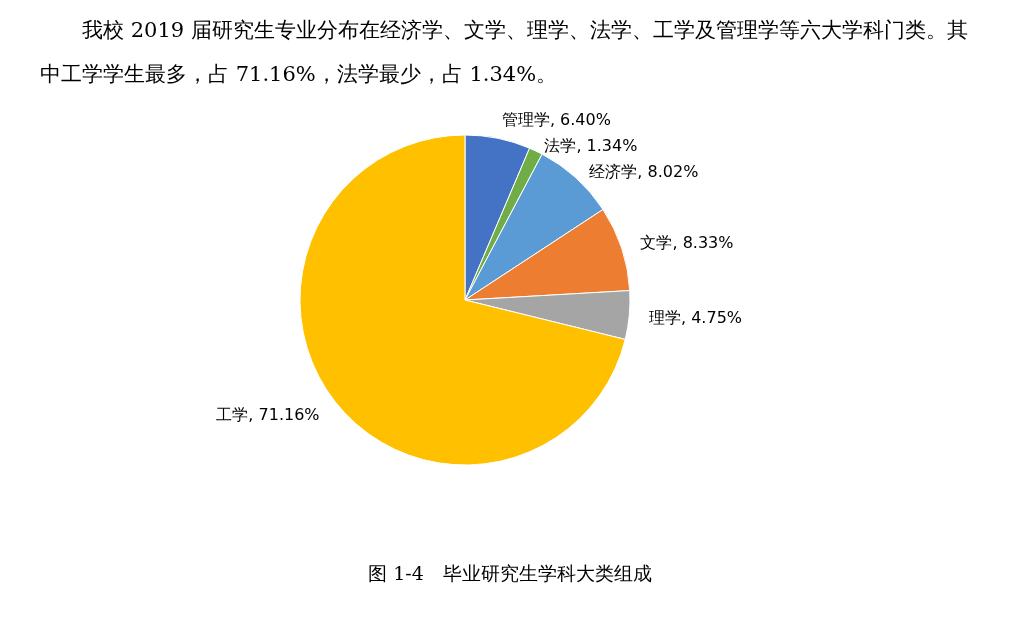 The image size is (1020, 637). Describe the element at coordinates (504, 52) in the screenshot. I see `annotation: 我校 2019 届研究生专业分布在经济学、文学、理学、法学、工学及管理学等六大学科门类。其中工学学生最多，占 71.16%，法学最少，占 1.34%。` at that location.